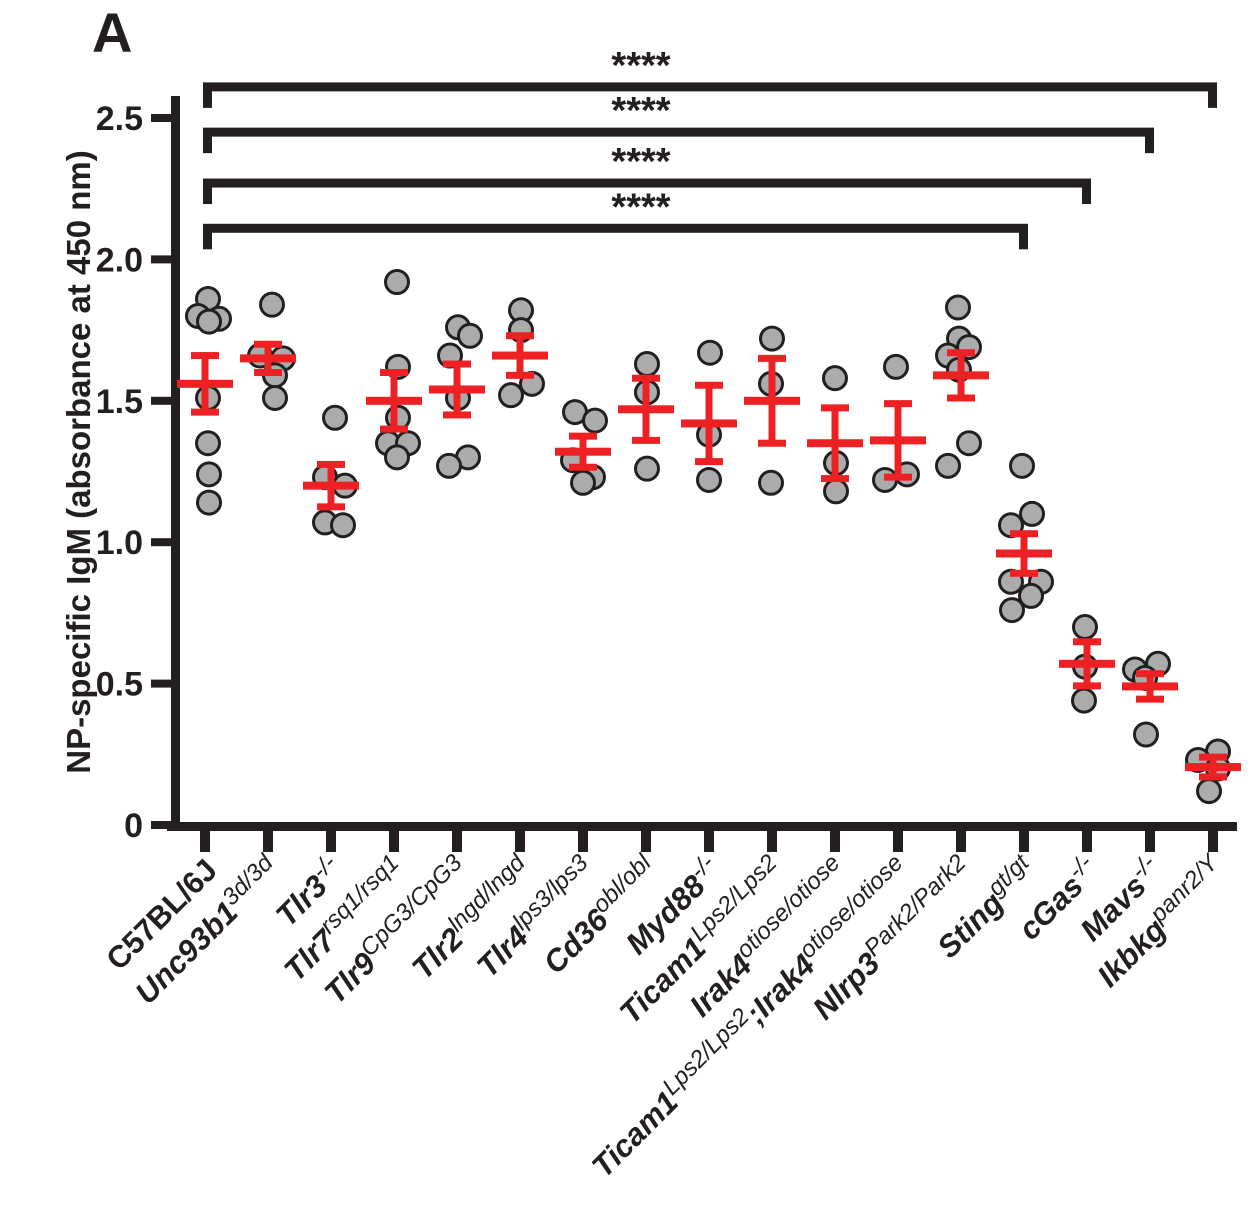 The image size is (1250, 1206). Describe the element at coordinates (78, 462) in the screenshot. I see `y-axis-title: NP-specific IgM (absorbance at 450 nm)` at that location.